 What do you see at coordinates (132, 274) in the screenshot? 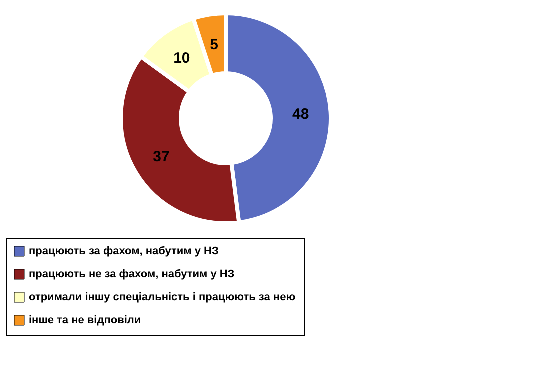
I see `legend-label: працюють не за фахом, набутим у НЗ` at bounding box center [132, 274].